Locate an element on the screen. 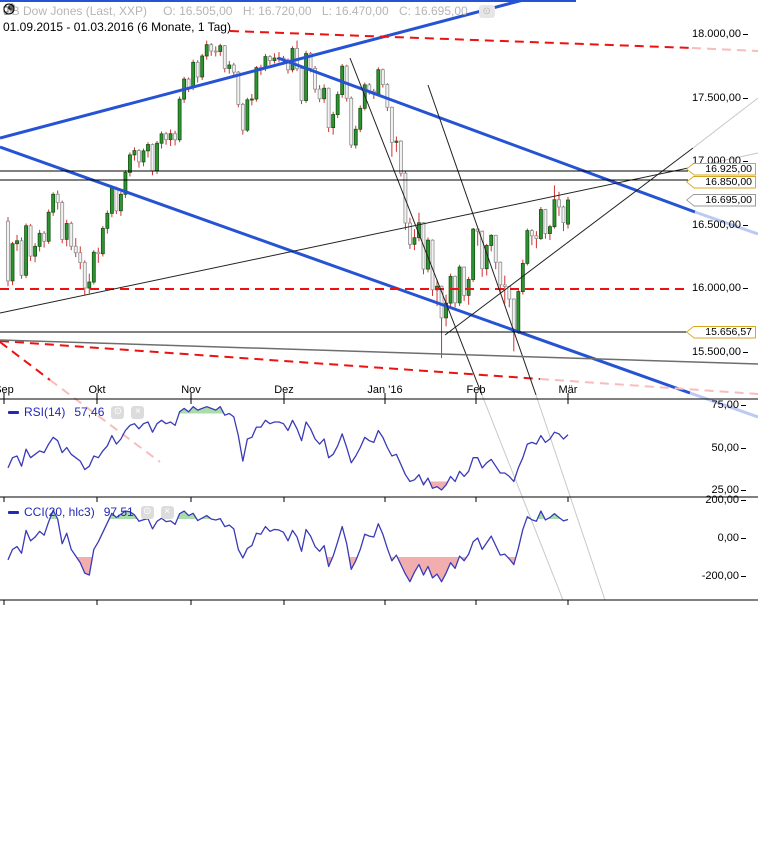 This screenshot has height=858, width=758. x-axis-month-label: Dez is located at coordinates (284, 390).